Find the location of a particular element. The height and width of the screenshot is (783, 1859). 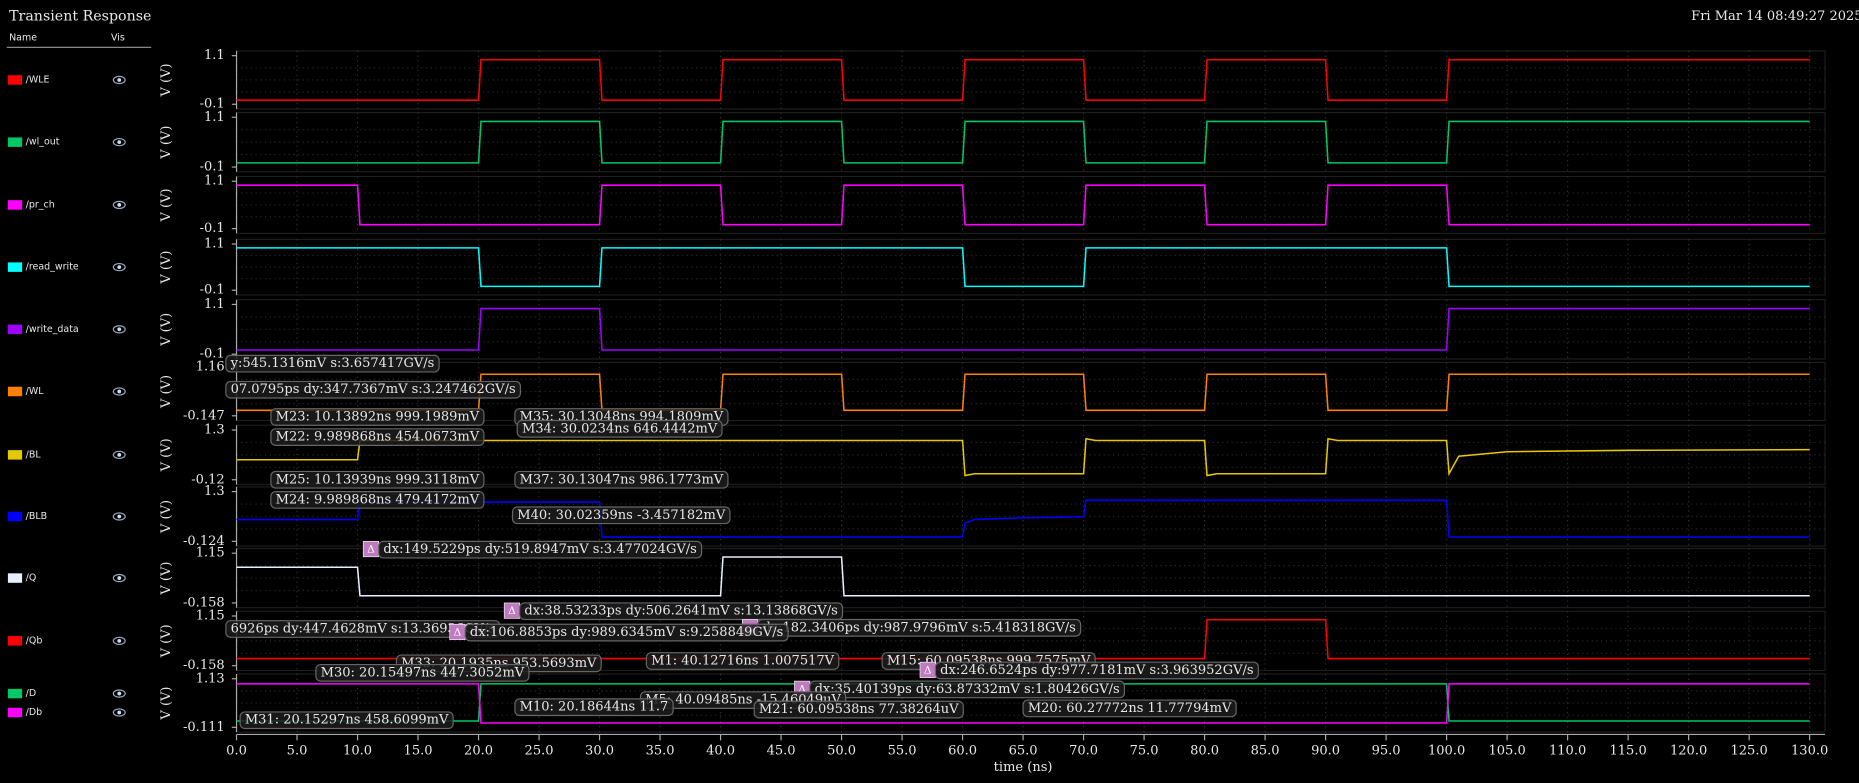

x-tick-label: 130.0 is located at coordinates (1809, 751).